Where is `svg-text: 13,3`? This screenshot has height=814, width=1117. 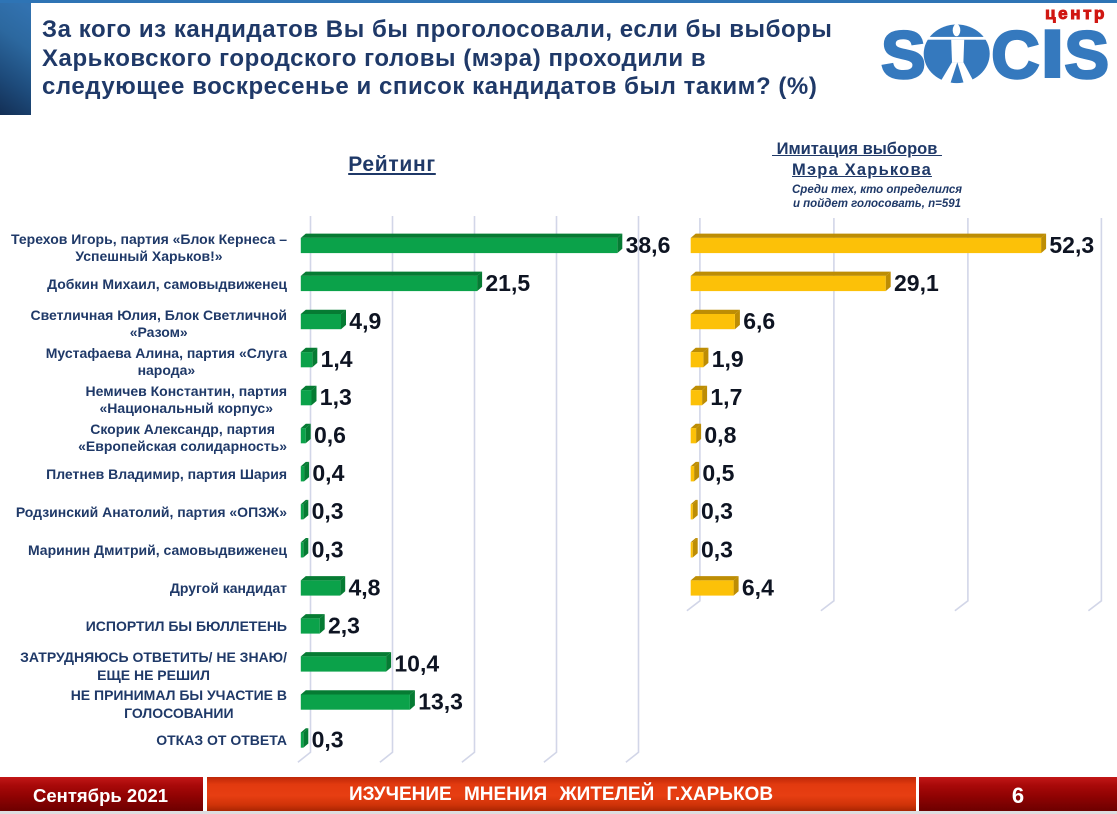
svg-text: 13,3 is located at coordinates (440, 702).